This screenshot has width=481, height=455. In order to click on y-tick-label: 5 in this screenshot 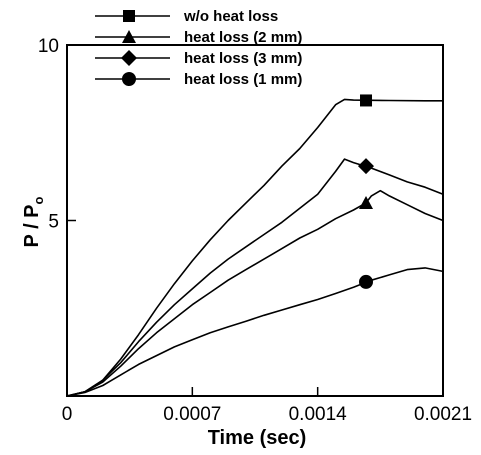, I will do `click(53, 222)`.